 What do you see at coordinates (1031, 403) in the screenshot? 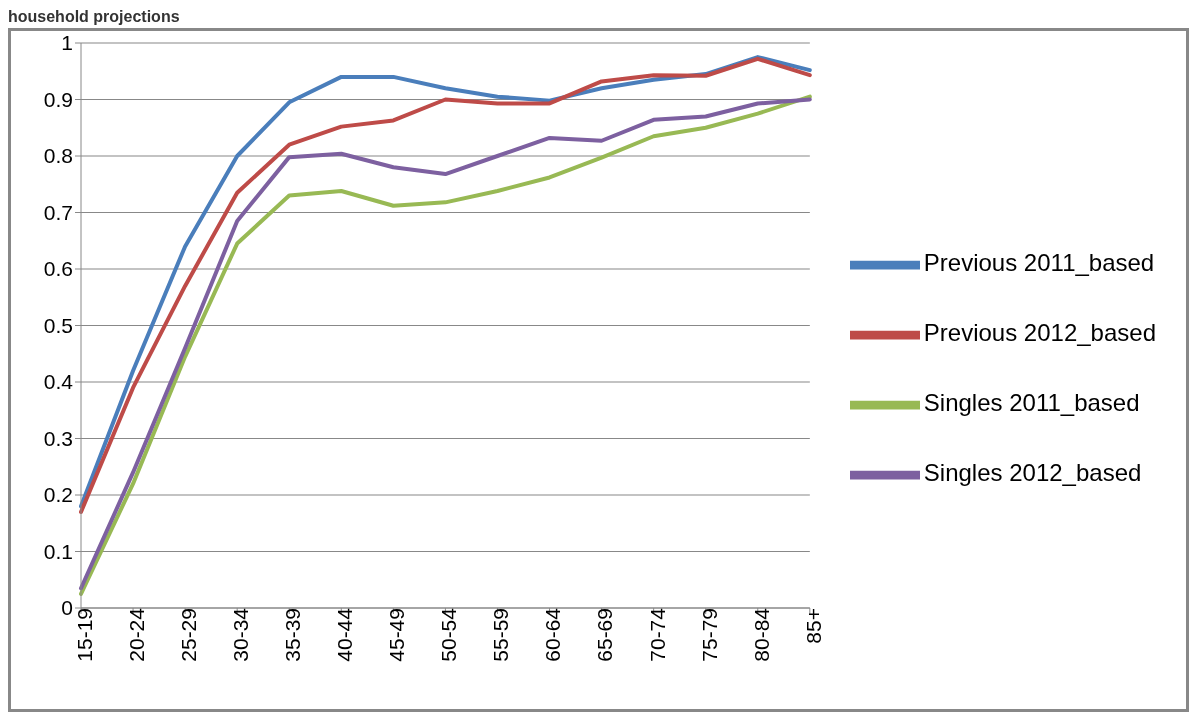
I see `legend-label: Singles 2011_based` at bounding box center [1031, 403].